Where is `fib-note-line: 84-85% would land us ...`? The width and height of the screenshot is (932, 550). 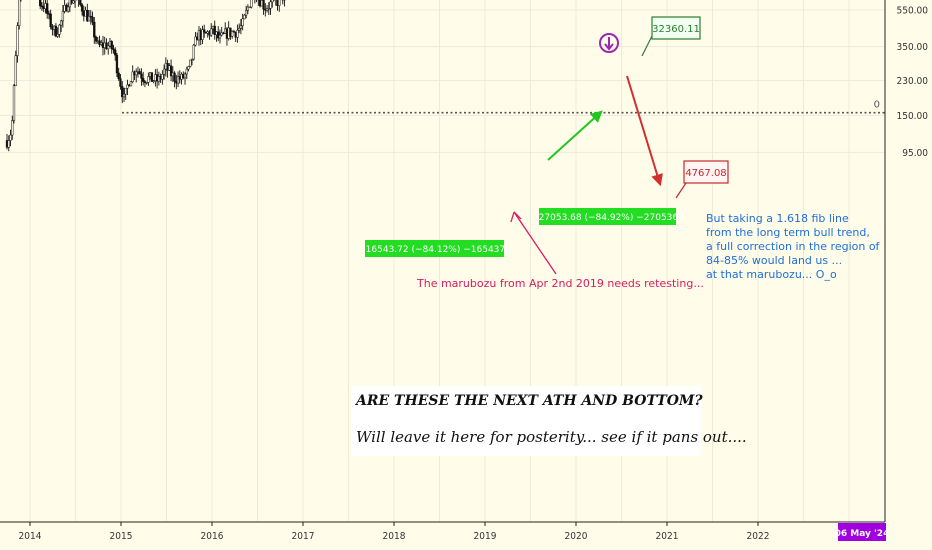
fib-note-line: 84-85% would land us ... is located at coordinates (774, 260).